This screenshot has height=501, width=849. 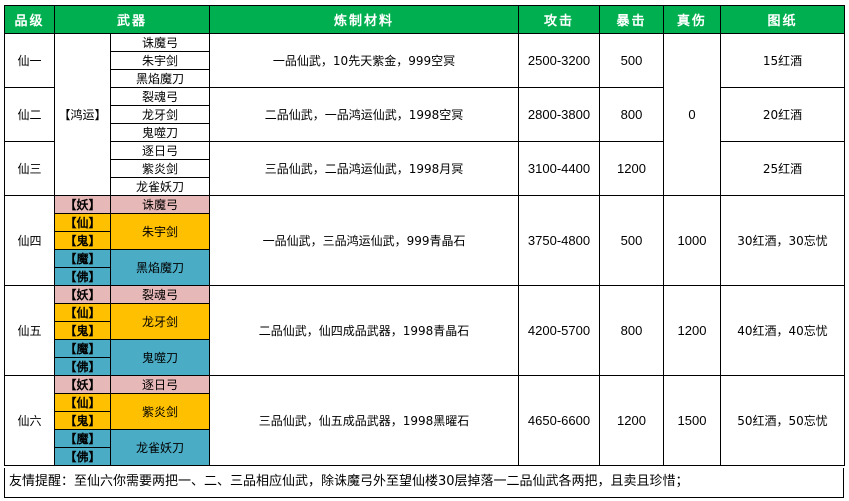 What do you see at coordinates (29, 240) in the screenshot?
I see `grade-cell: 仙四` at bounding box center [29, 240].